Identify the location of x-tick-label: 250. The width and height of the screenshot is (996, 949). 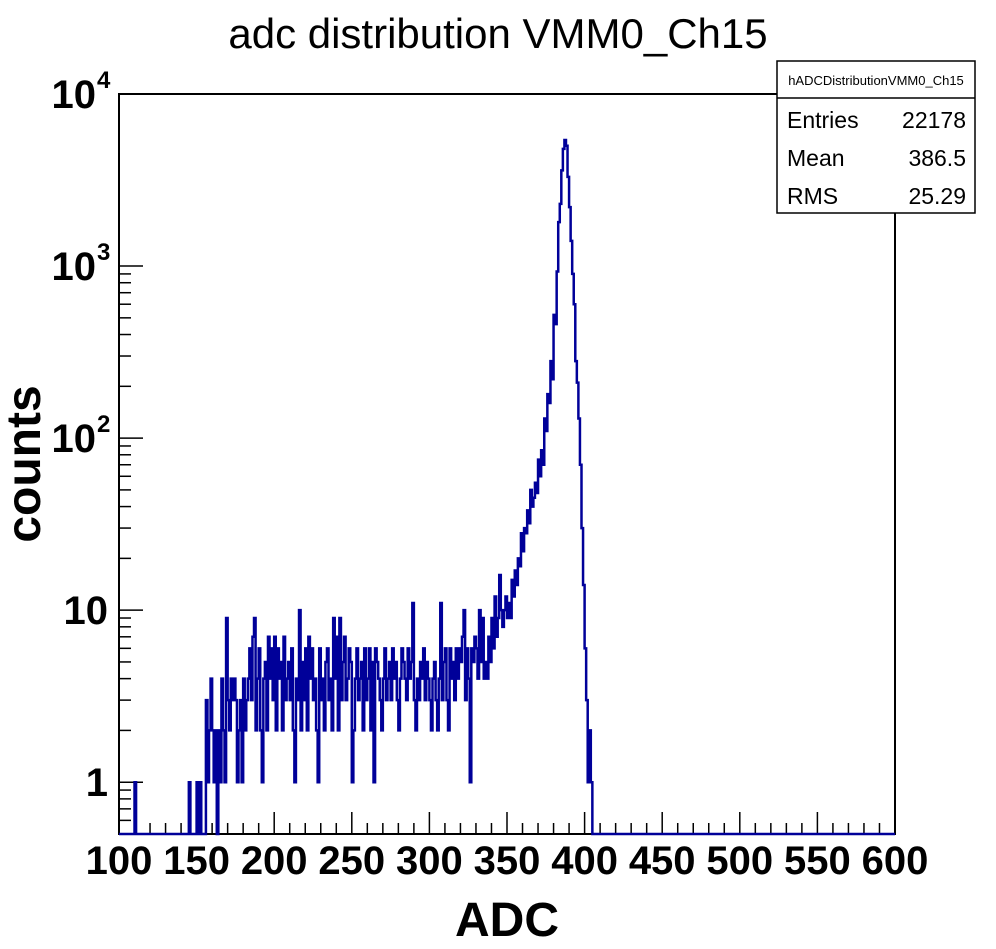
(351, 861).